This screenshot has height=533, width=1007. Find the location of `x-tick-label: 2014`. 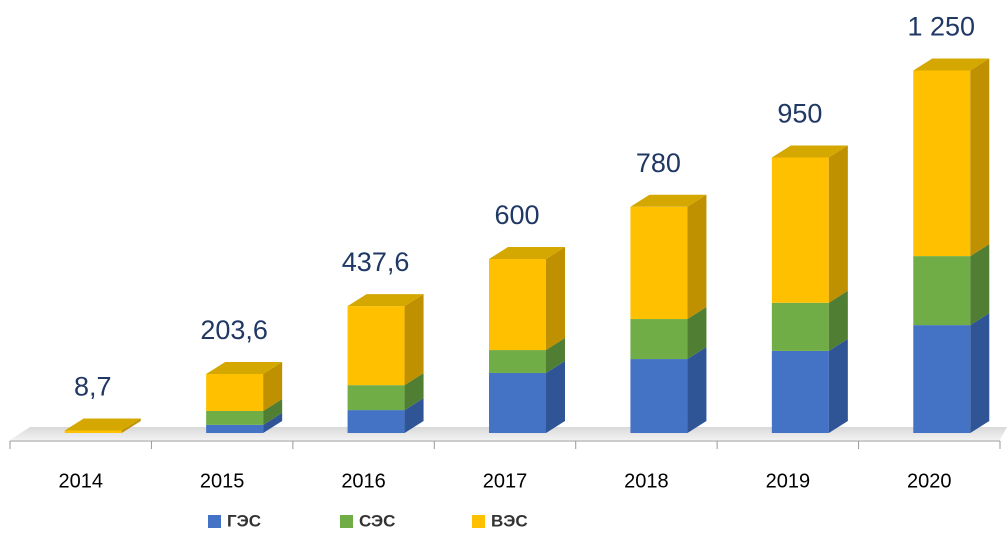

x-tick-label: 2014 is located at coordinates (80, 481).